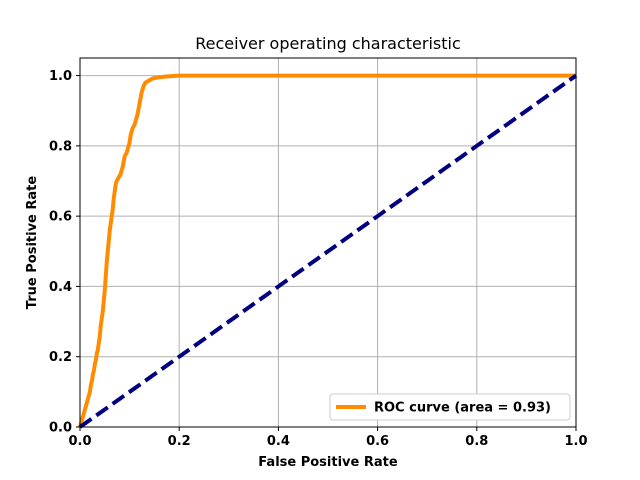 This screenshot has height=480, width=640. What do you see at coordinates (79, 441) in the screenshot?
I see `x-tick-label: 0.0` at bounding box center [79, 441].